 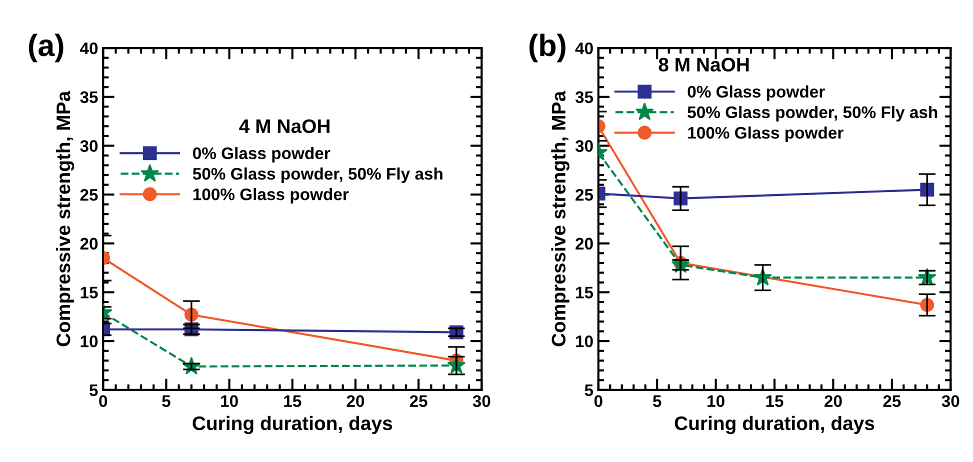 I want to click on chart-title: 8 M NaOH, so click(x=703, y=65).